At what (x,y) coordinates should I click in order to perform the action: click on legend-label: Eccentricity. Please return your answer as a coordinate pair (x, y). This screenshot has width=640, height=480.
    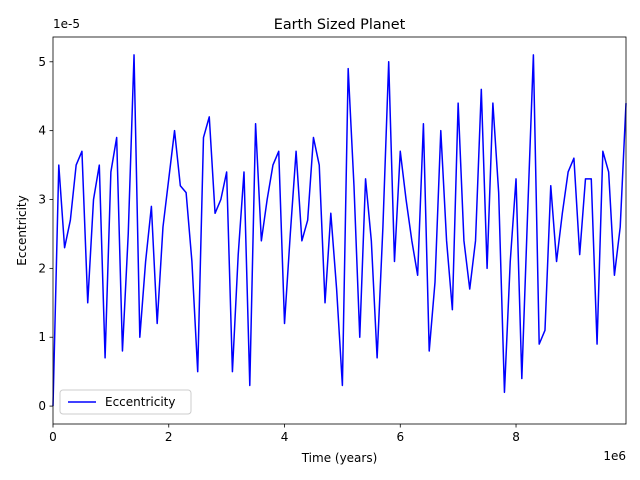
    Looking at the image, I should click on (140, 402).